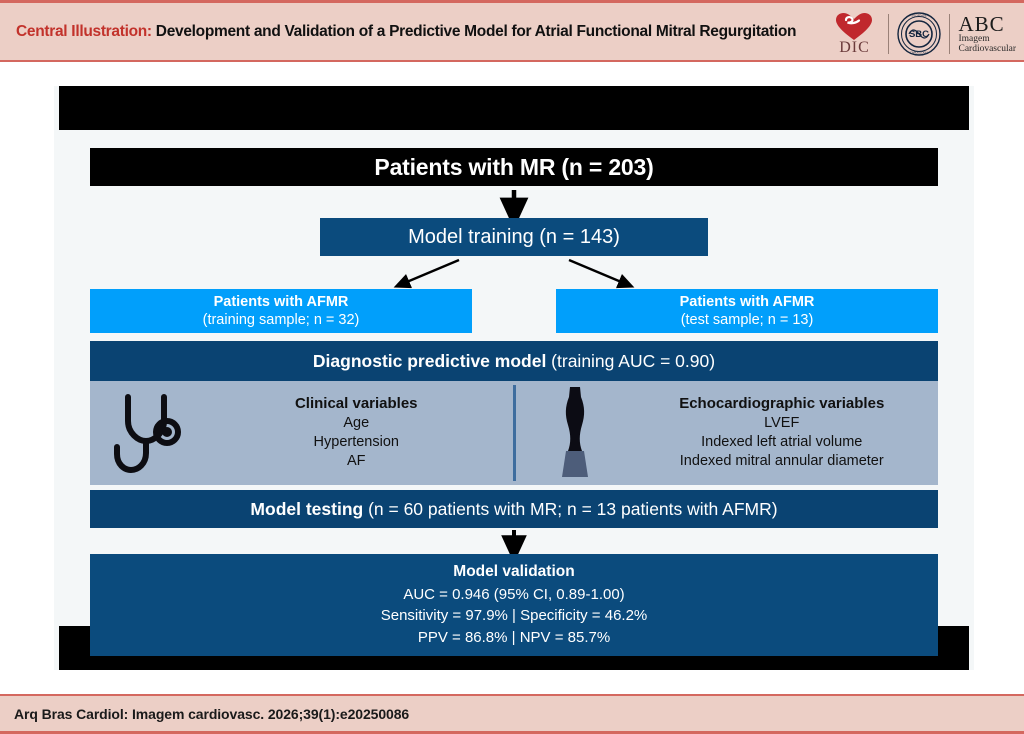  I want to click on echocardiographic-variable-item: LVEF, so click(782, 422).